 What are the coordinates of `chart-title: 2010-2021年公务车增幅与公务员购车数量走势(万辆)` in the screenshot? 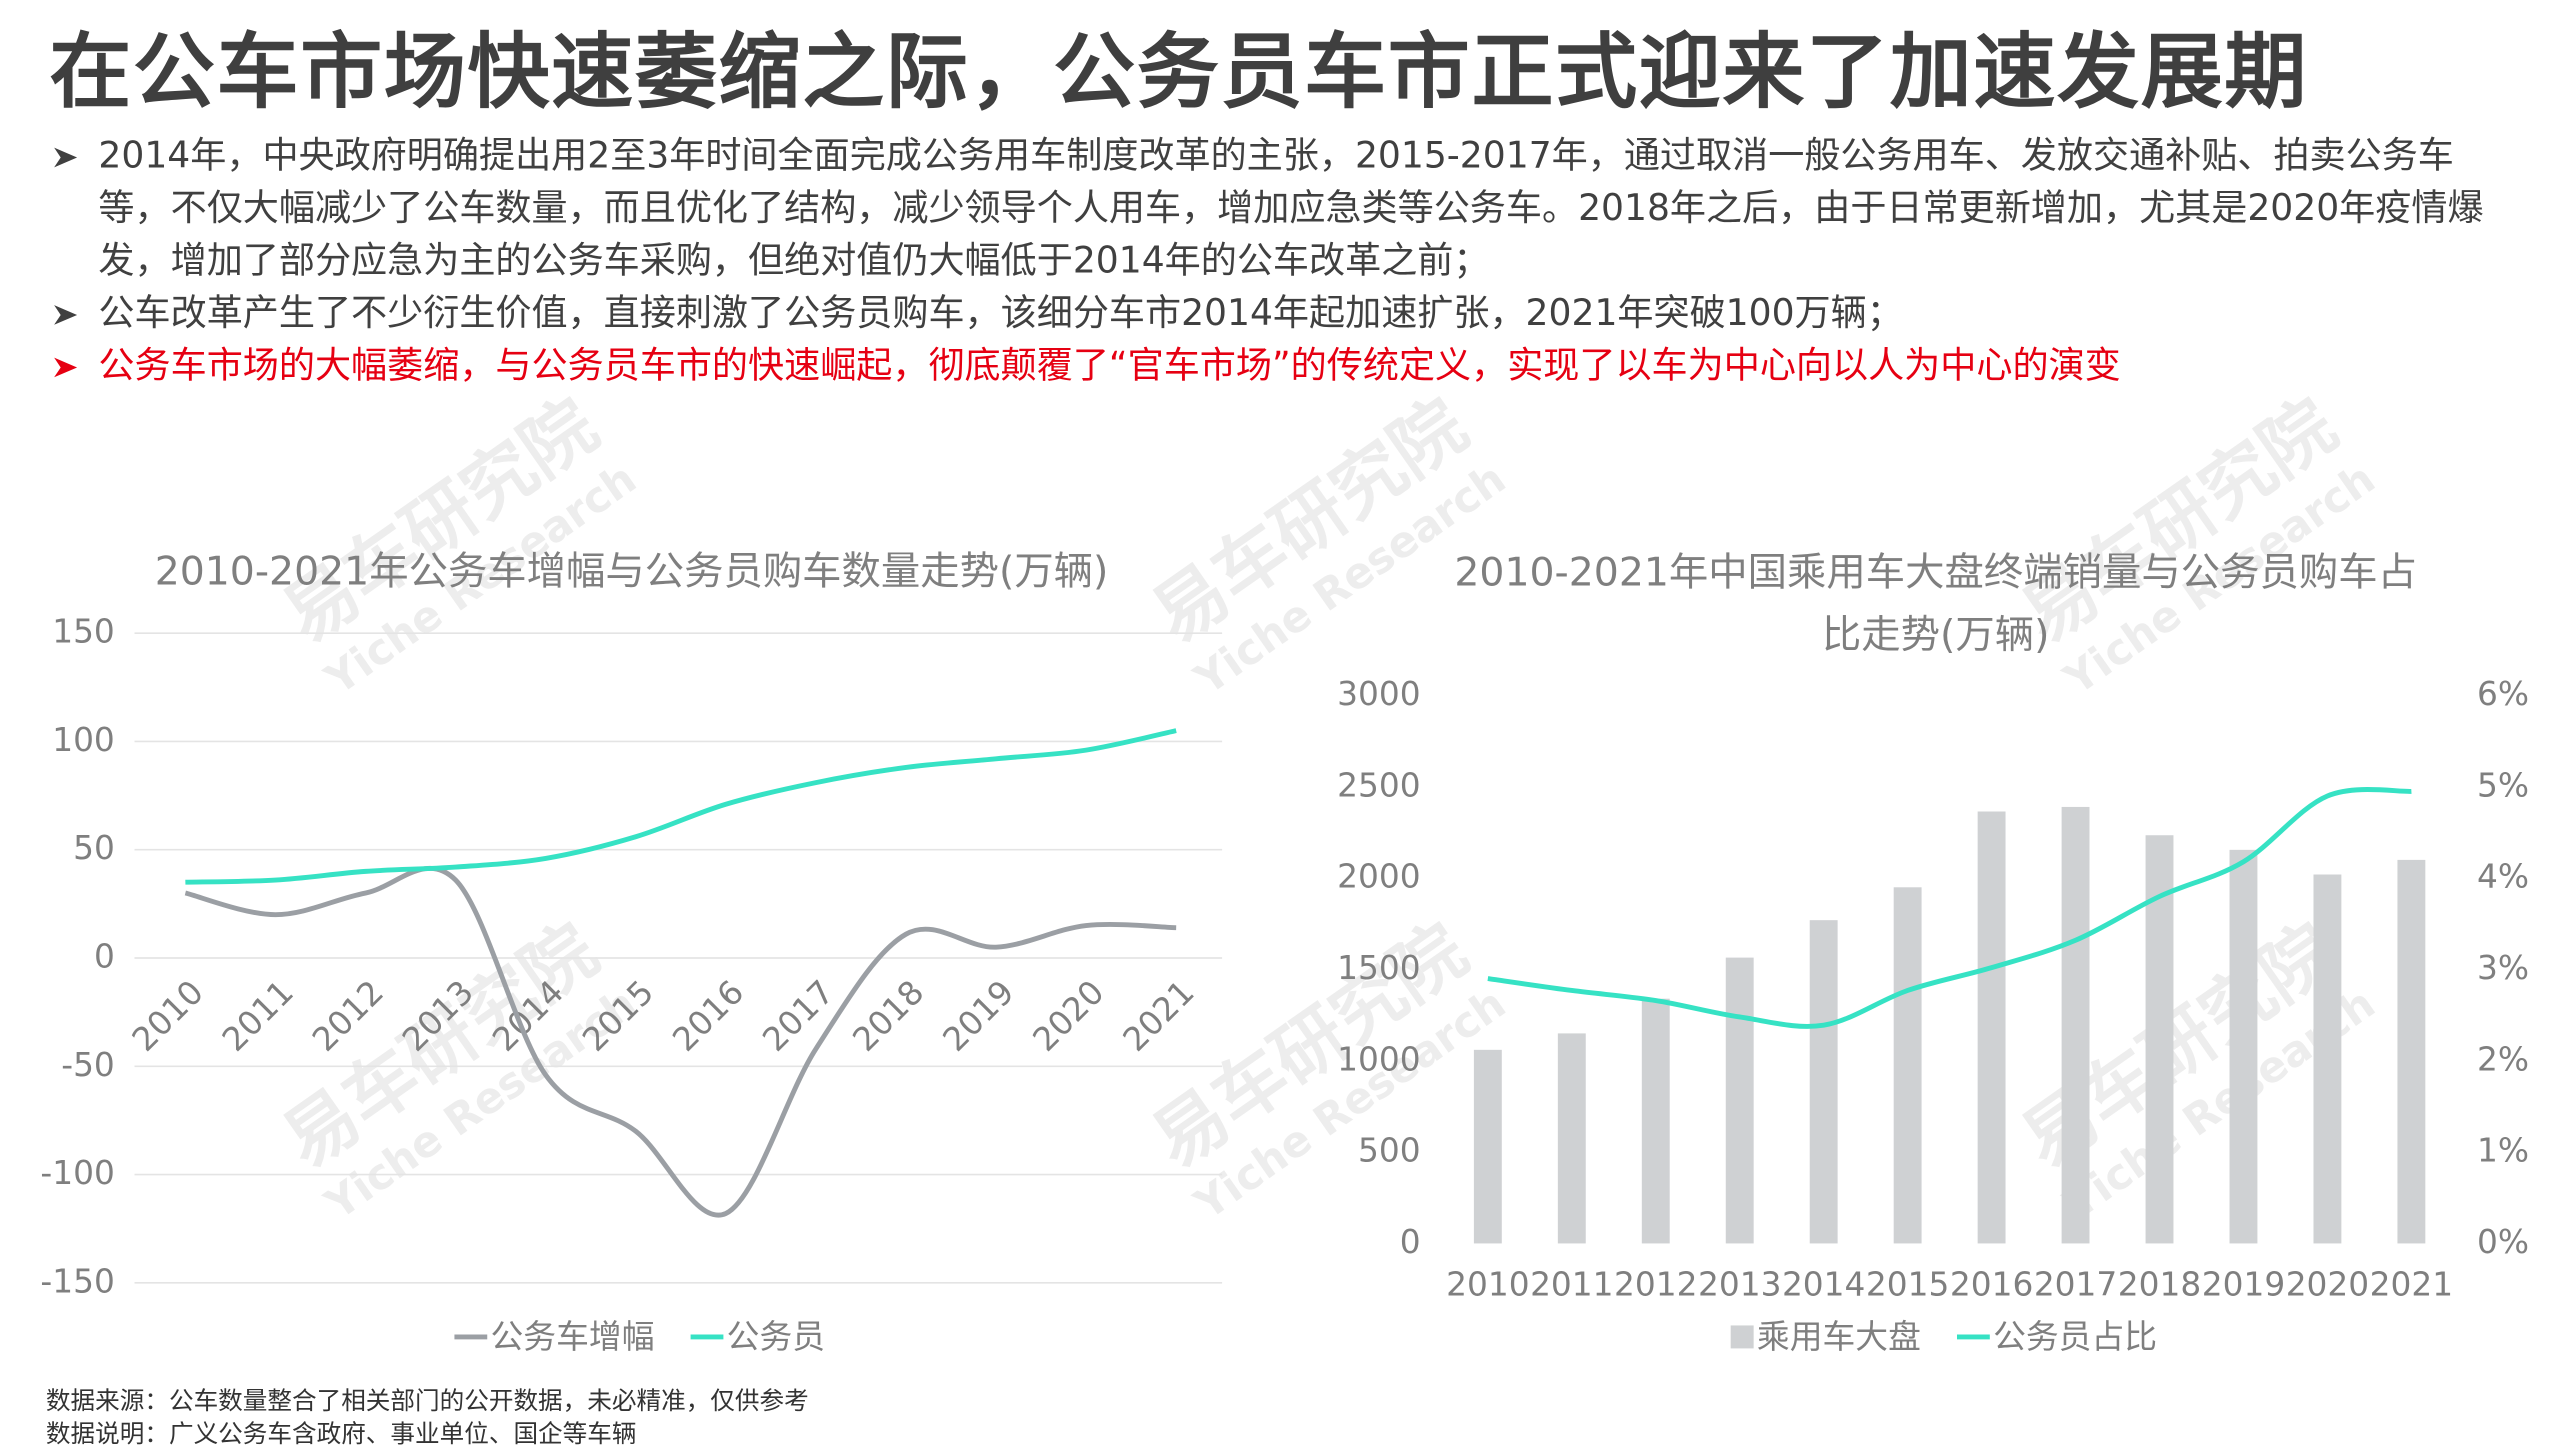 It's located at (632, 572).